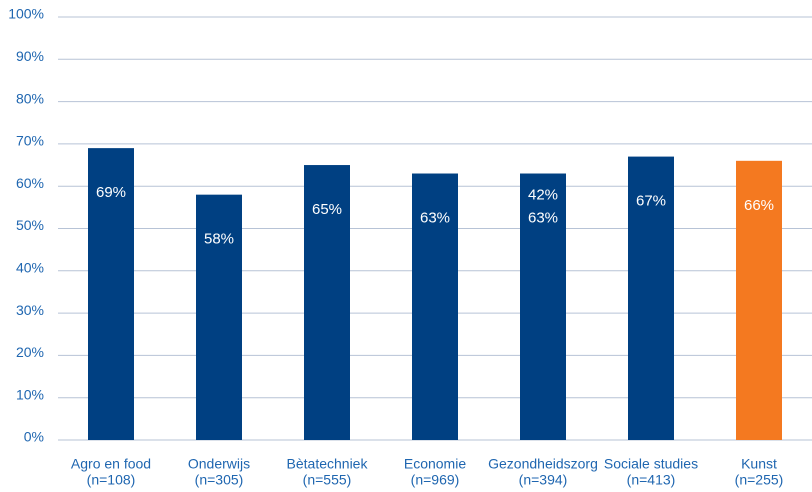 The image size is (812, 492). Describe the element at coordinates (651, 480) in the screenshot. I see `x-tick-note: (n=413)` at that location.